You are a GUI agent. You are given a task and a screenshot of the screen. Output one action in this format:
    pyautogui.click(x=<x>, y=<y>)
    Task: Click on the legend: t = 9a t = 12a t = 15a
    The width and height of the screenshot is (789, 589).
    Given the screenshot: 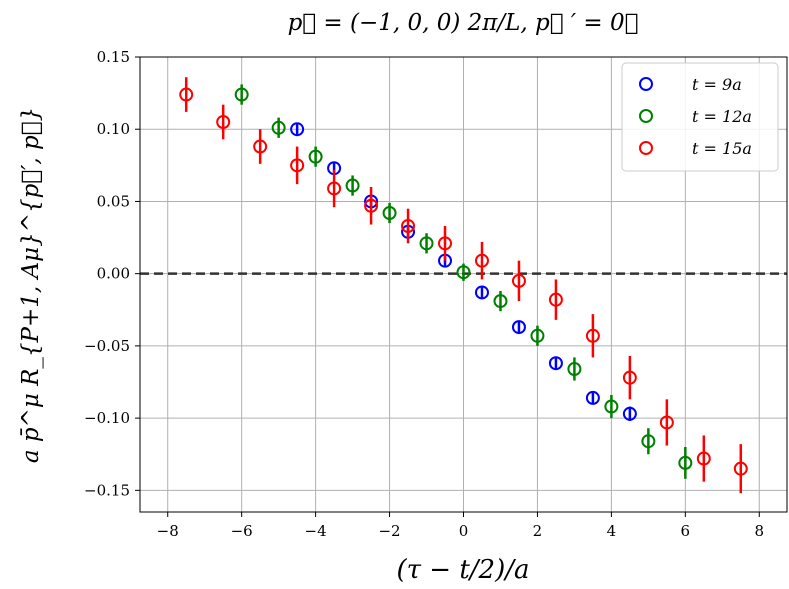 What is the action you would take?
    pyautogui.click(x=700, y=117)
    